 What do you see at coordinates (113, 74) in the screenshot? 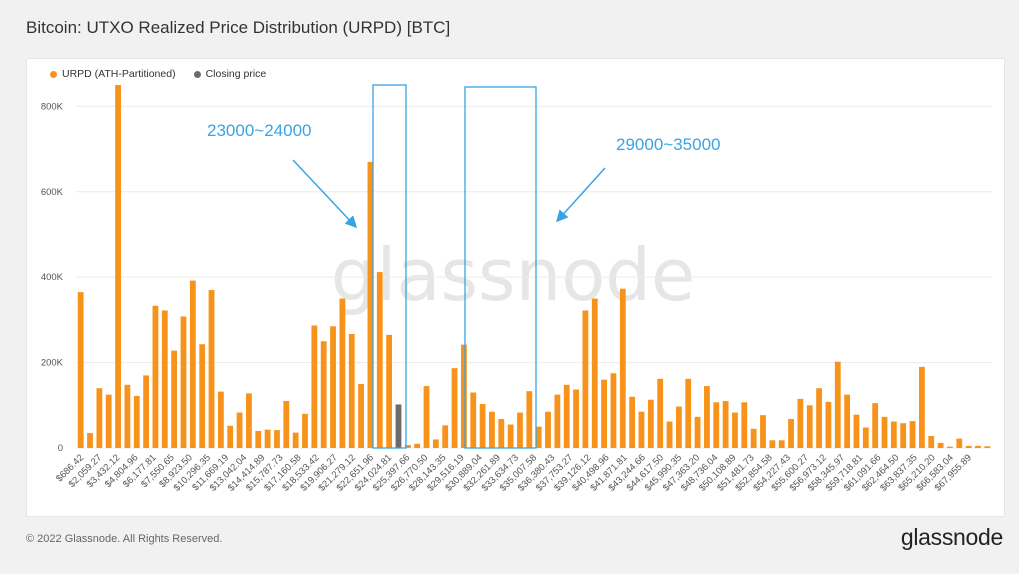
I see `legend-item-urpd: URPD (ATH-Partitioned)` at bounding box center [113, 74].